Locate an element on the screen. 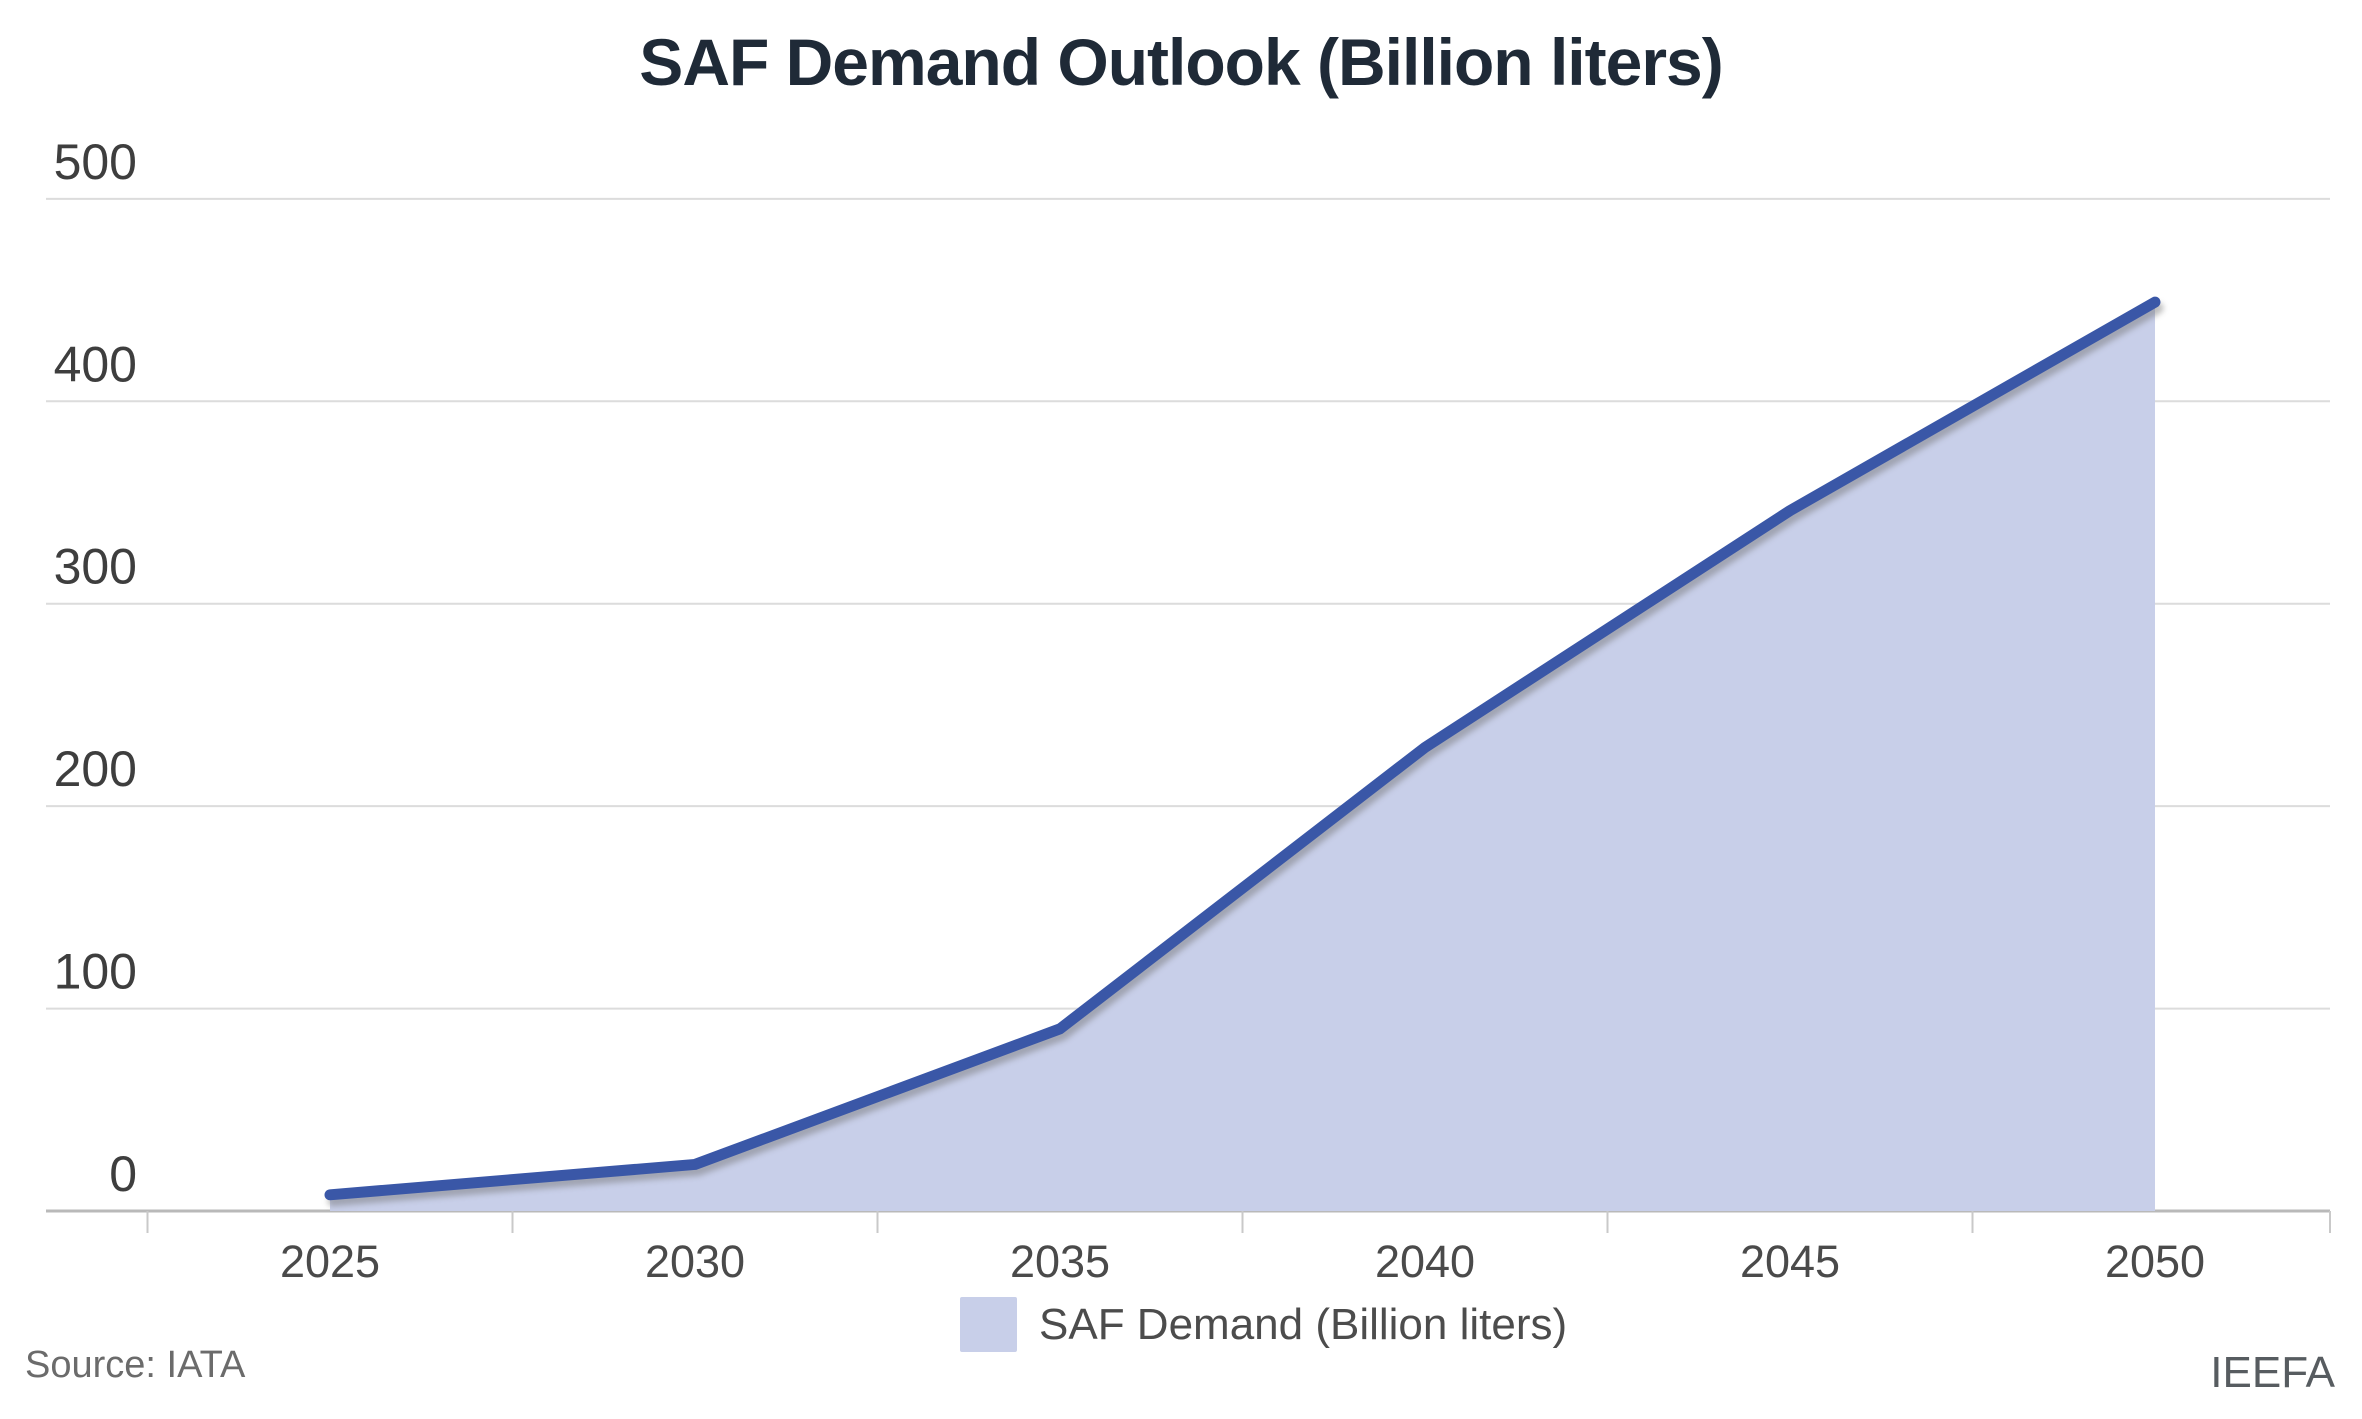 The width and height of the screenshot is (2362, 1419). legend-swatch is located at coordinates (988, 1324).